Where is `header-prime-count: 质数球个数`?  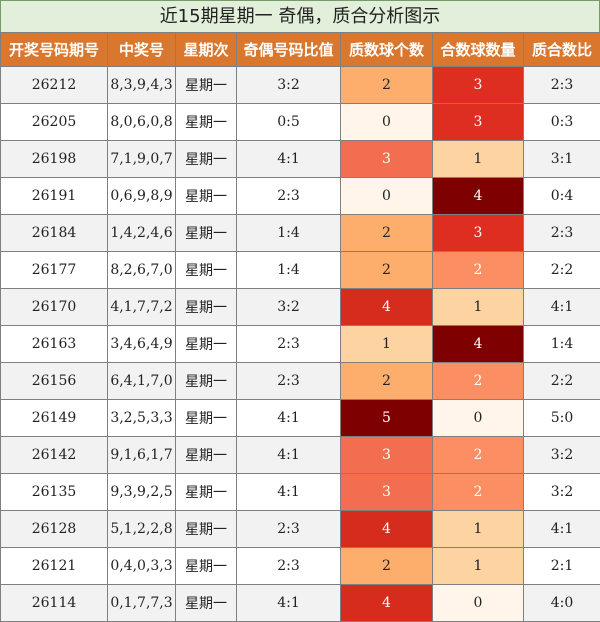
header-prime-count: 质数球个数 is located at coordinates (386, 49).